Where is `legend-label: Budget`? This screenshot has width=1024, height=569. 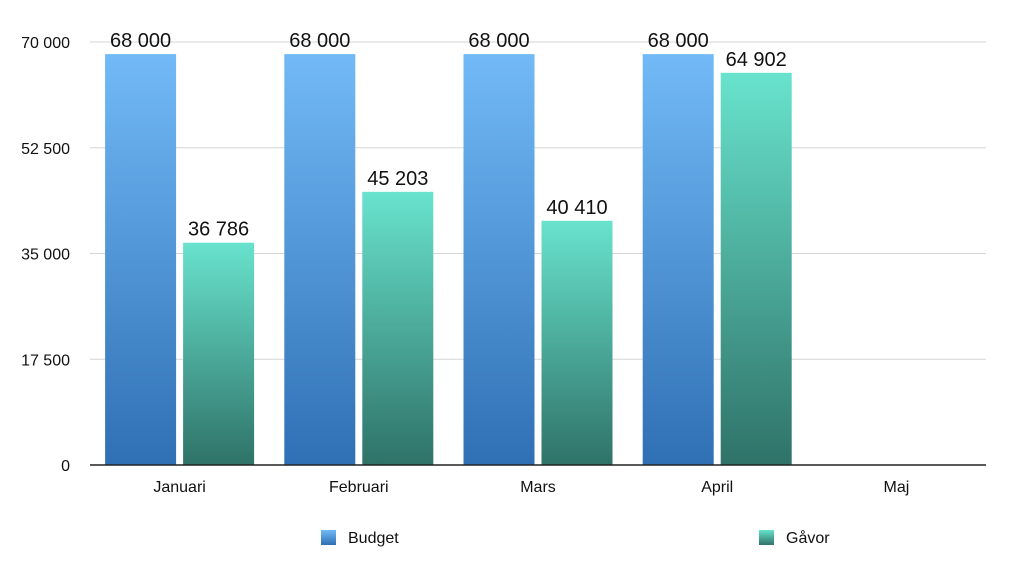 legend-label: Budget is located at coordinates (373, 538).